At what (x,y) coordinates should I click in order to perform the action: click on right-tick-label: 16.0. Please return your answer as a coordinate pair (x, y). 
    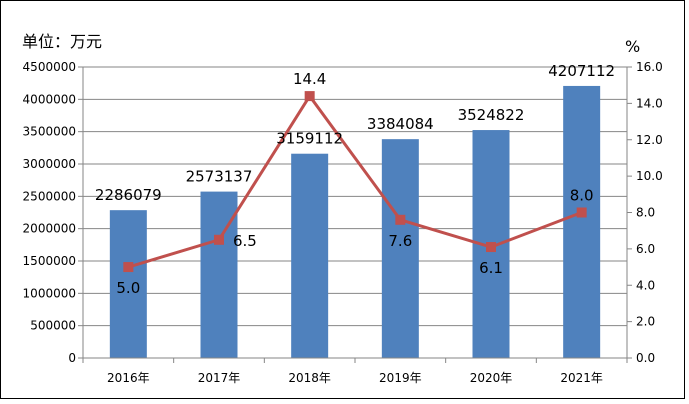
    Looking at the image, I should click on (649, 67).